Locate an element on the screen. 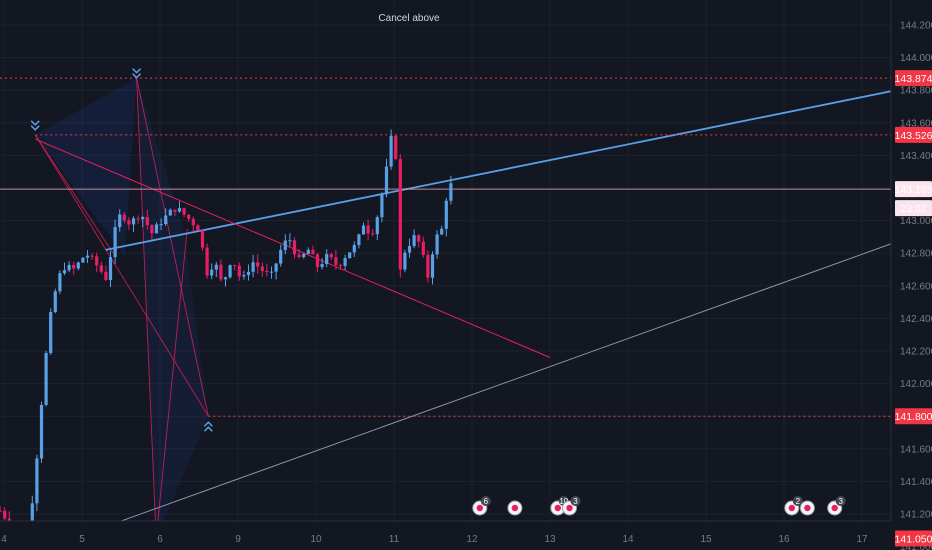 The image size is (932, 550). time-axis-bg is located at coordinates (445, 535).